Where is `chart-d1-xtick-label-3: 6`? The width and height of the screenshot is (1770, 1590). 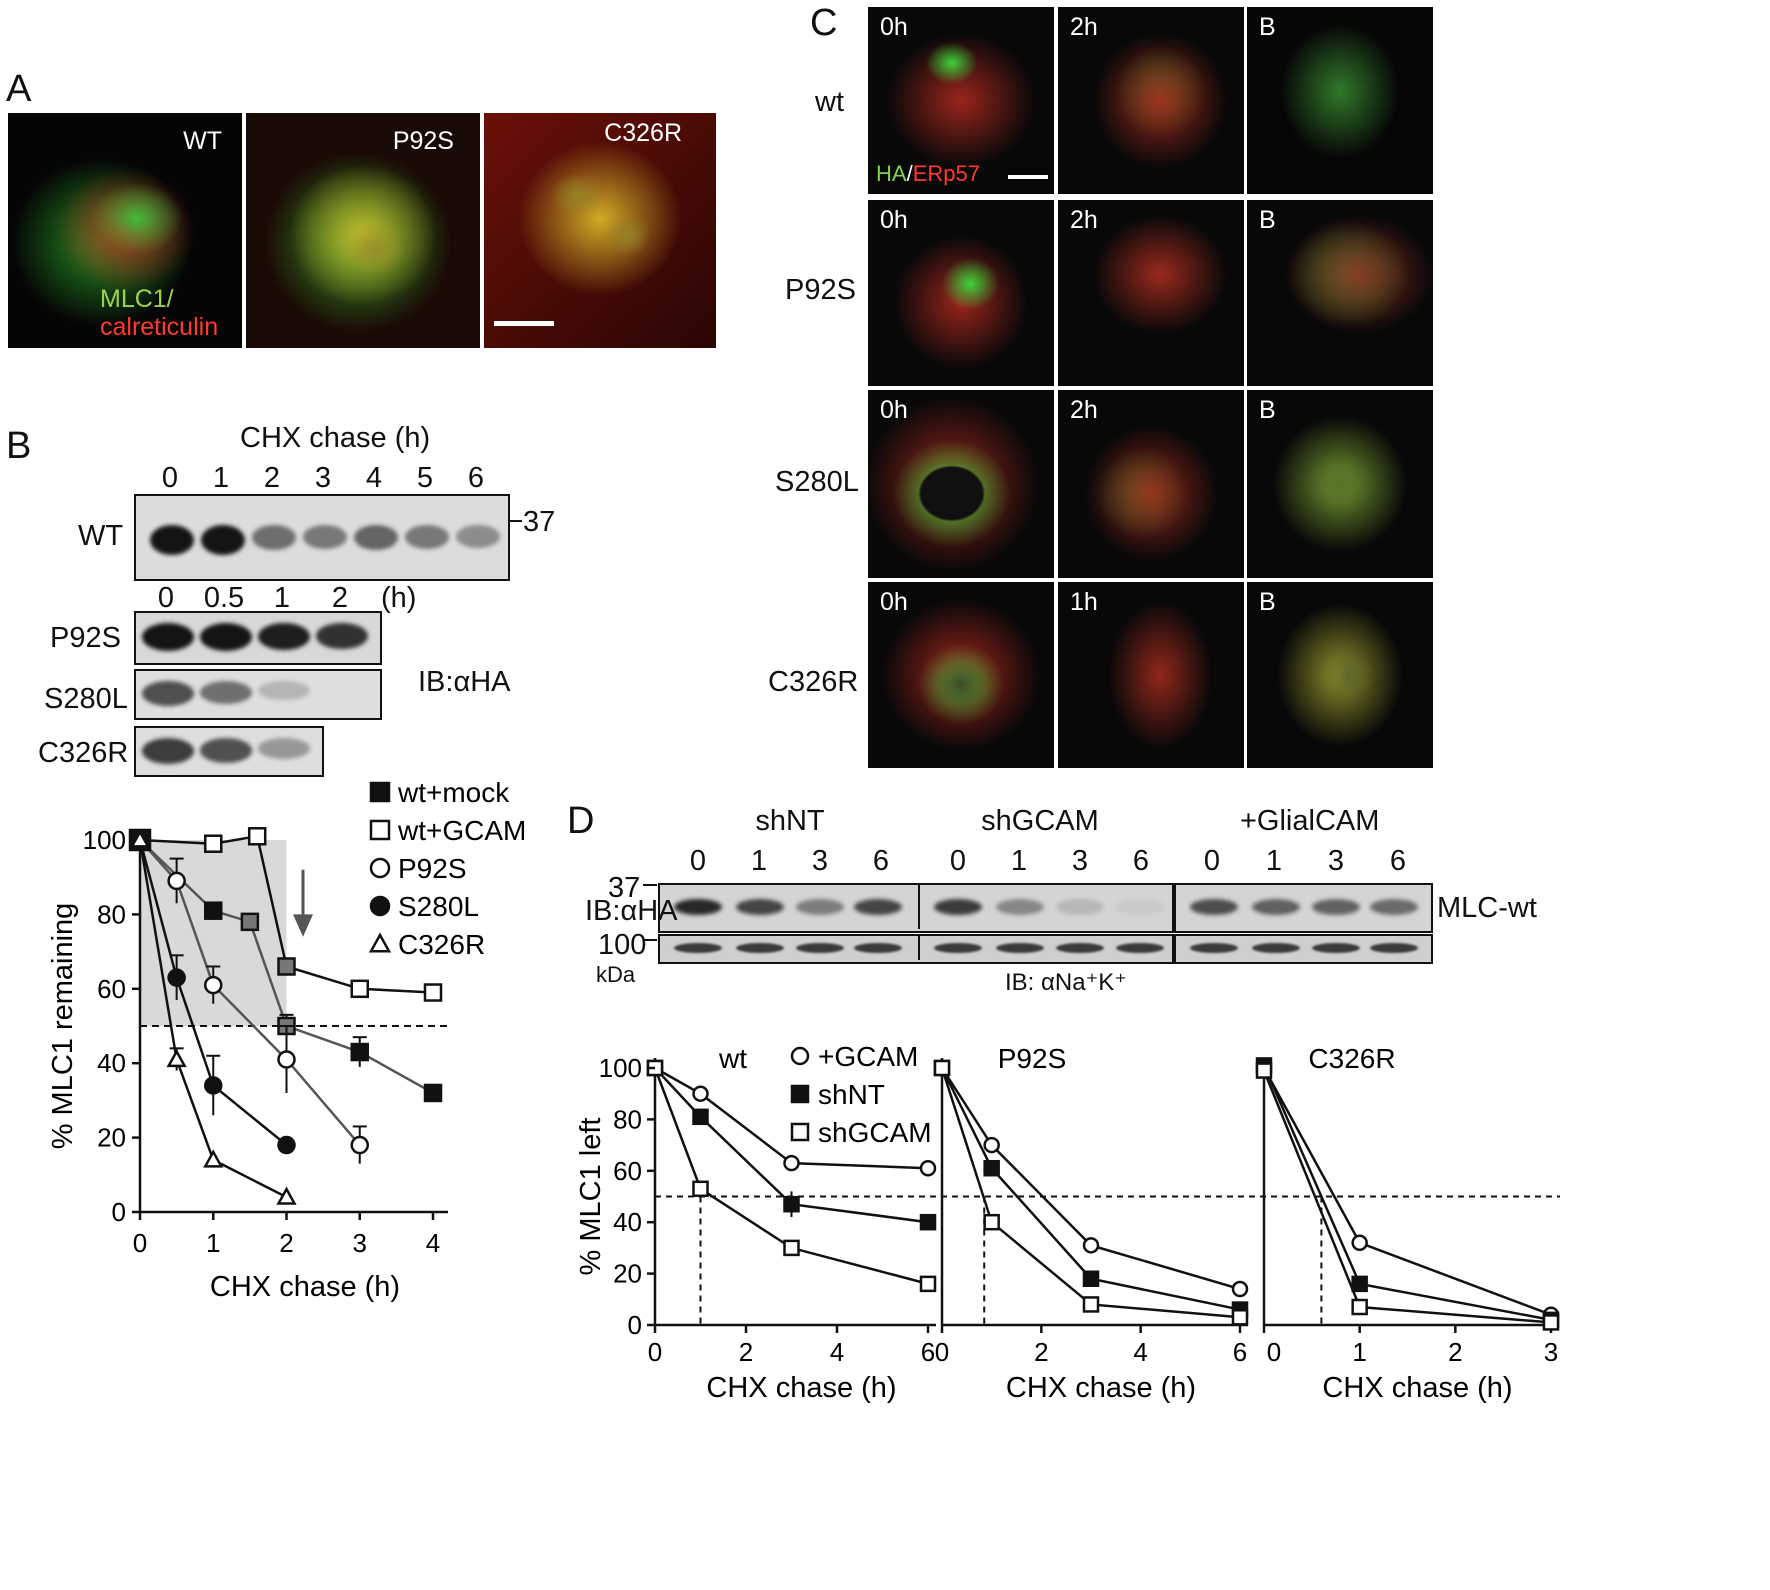 chart-d1-xtick-label-3: 6 is located at coordinates (1240, 1352).